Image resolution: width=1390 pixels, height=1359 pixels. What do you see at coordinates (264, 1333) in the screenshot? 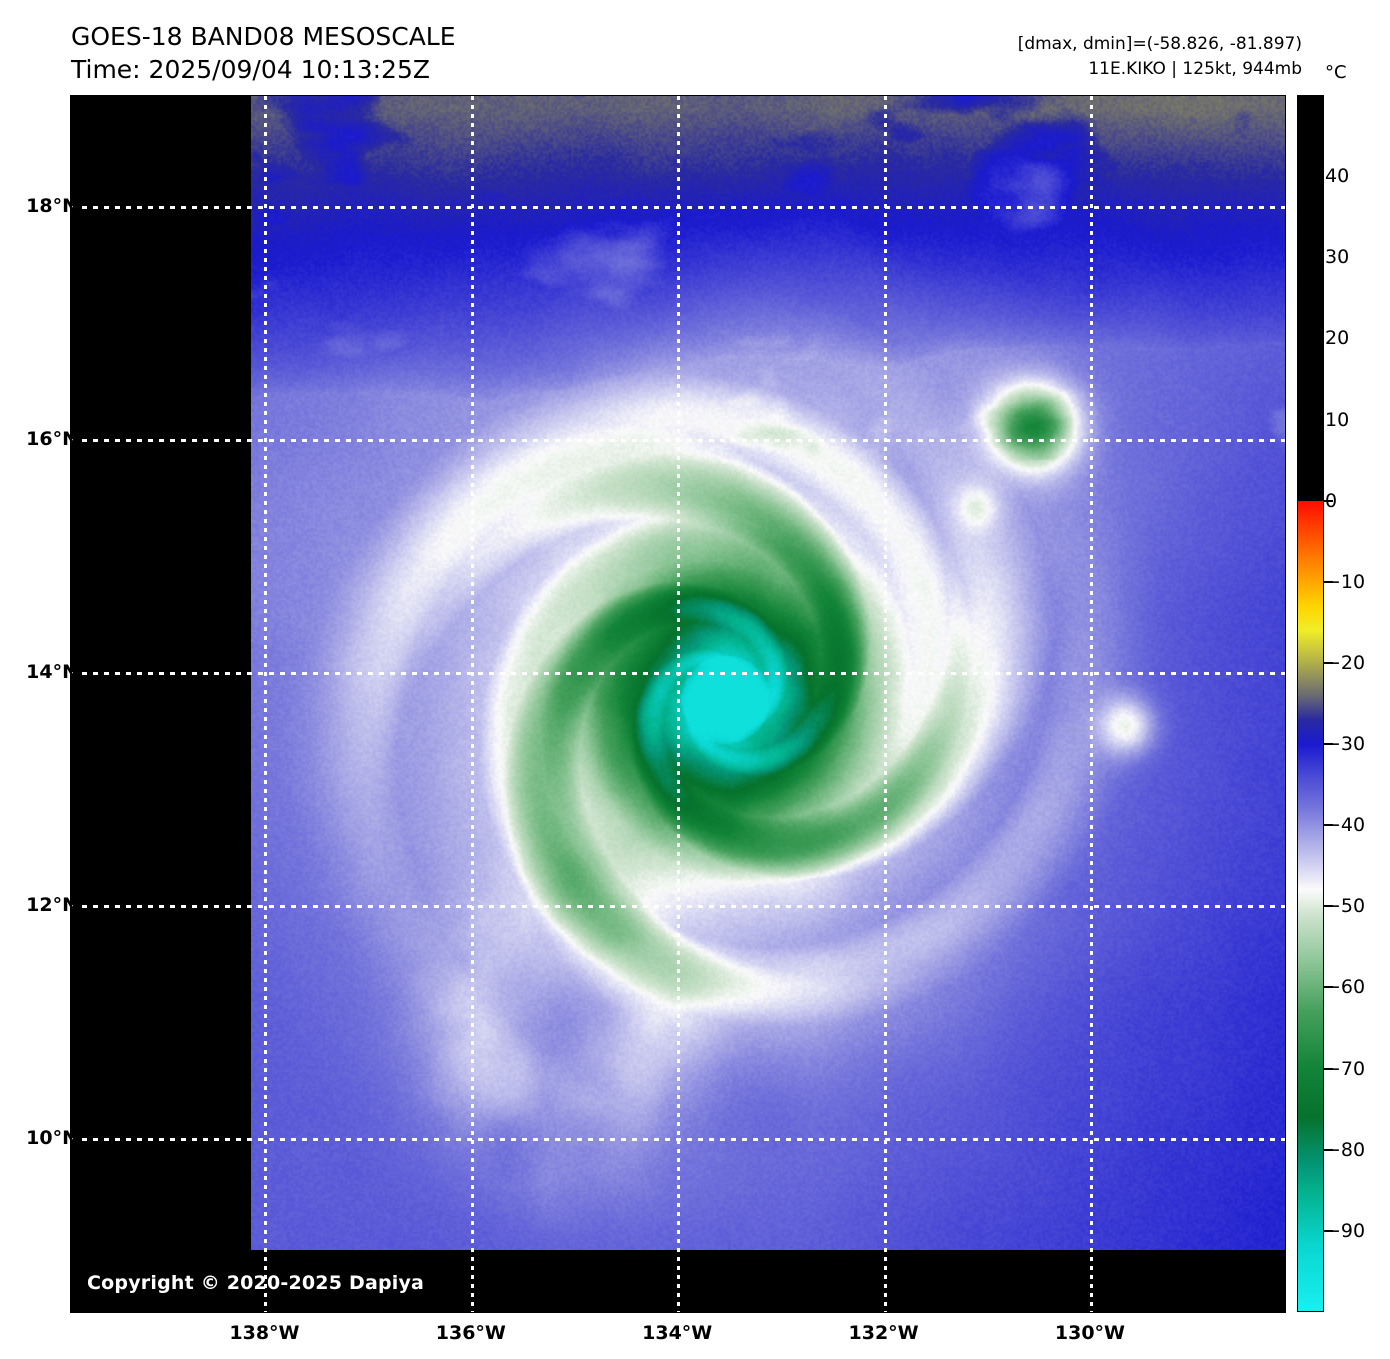
I see `lon-tick-label: 138°W` at bounding box center [264, 1333].